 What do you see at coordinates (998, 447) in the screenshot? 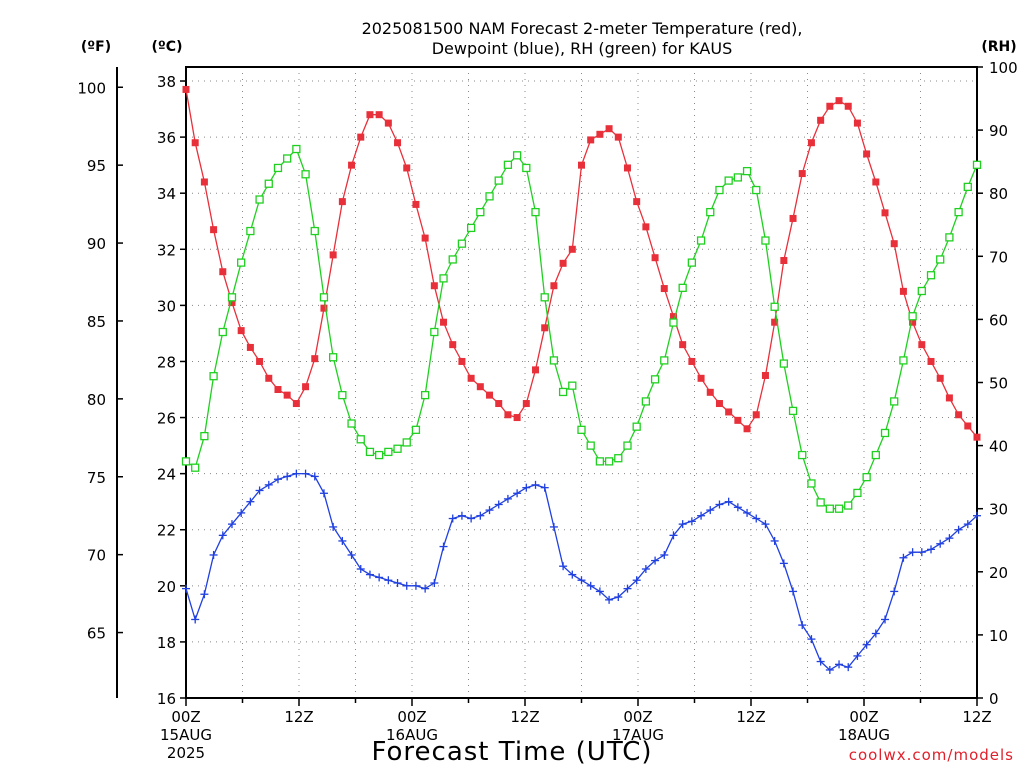
I see `rh-tick-label: 40` at bounding box center [998, 447].